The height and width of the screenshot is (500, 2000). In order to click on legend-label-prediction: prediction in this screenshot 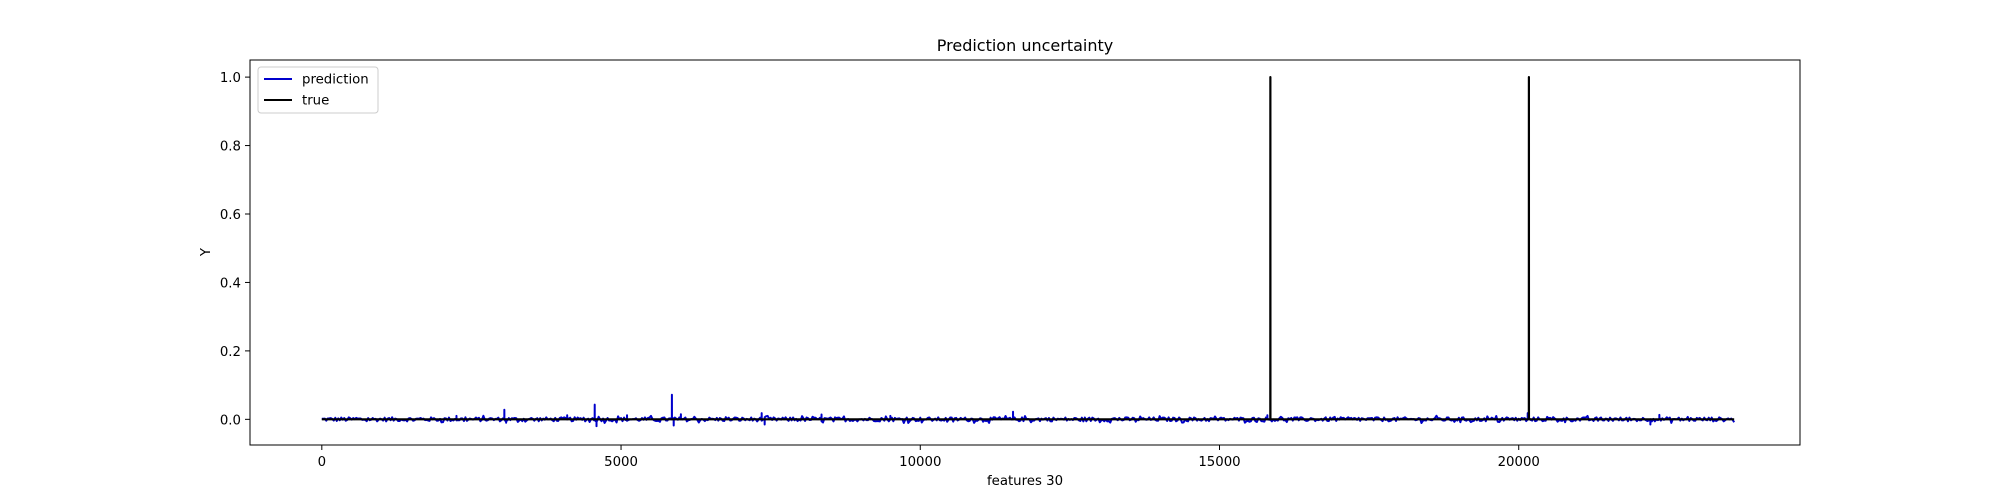, I will do `click(335, 80)`.